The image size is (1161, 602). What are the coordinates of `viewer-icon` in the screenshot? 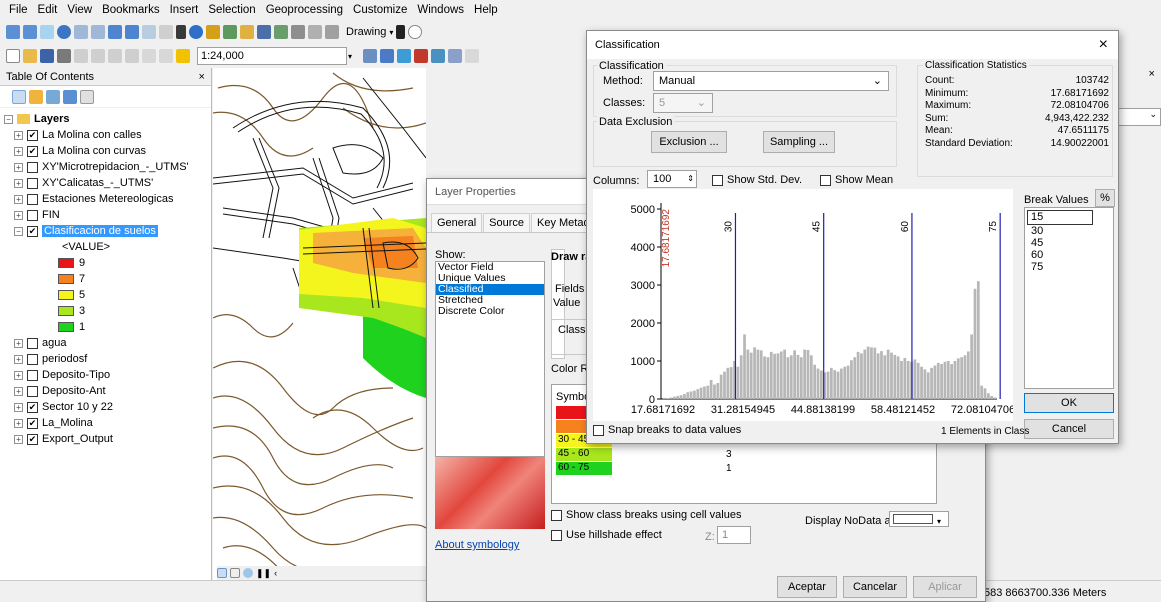 It's located at (332, 32).